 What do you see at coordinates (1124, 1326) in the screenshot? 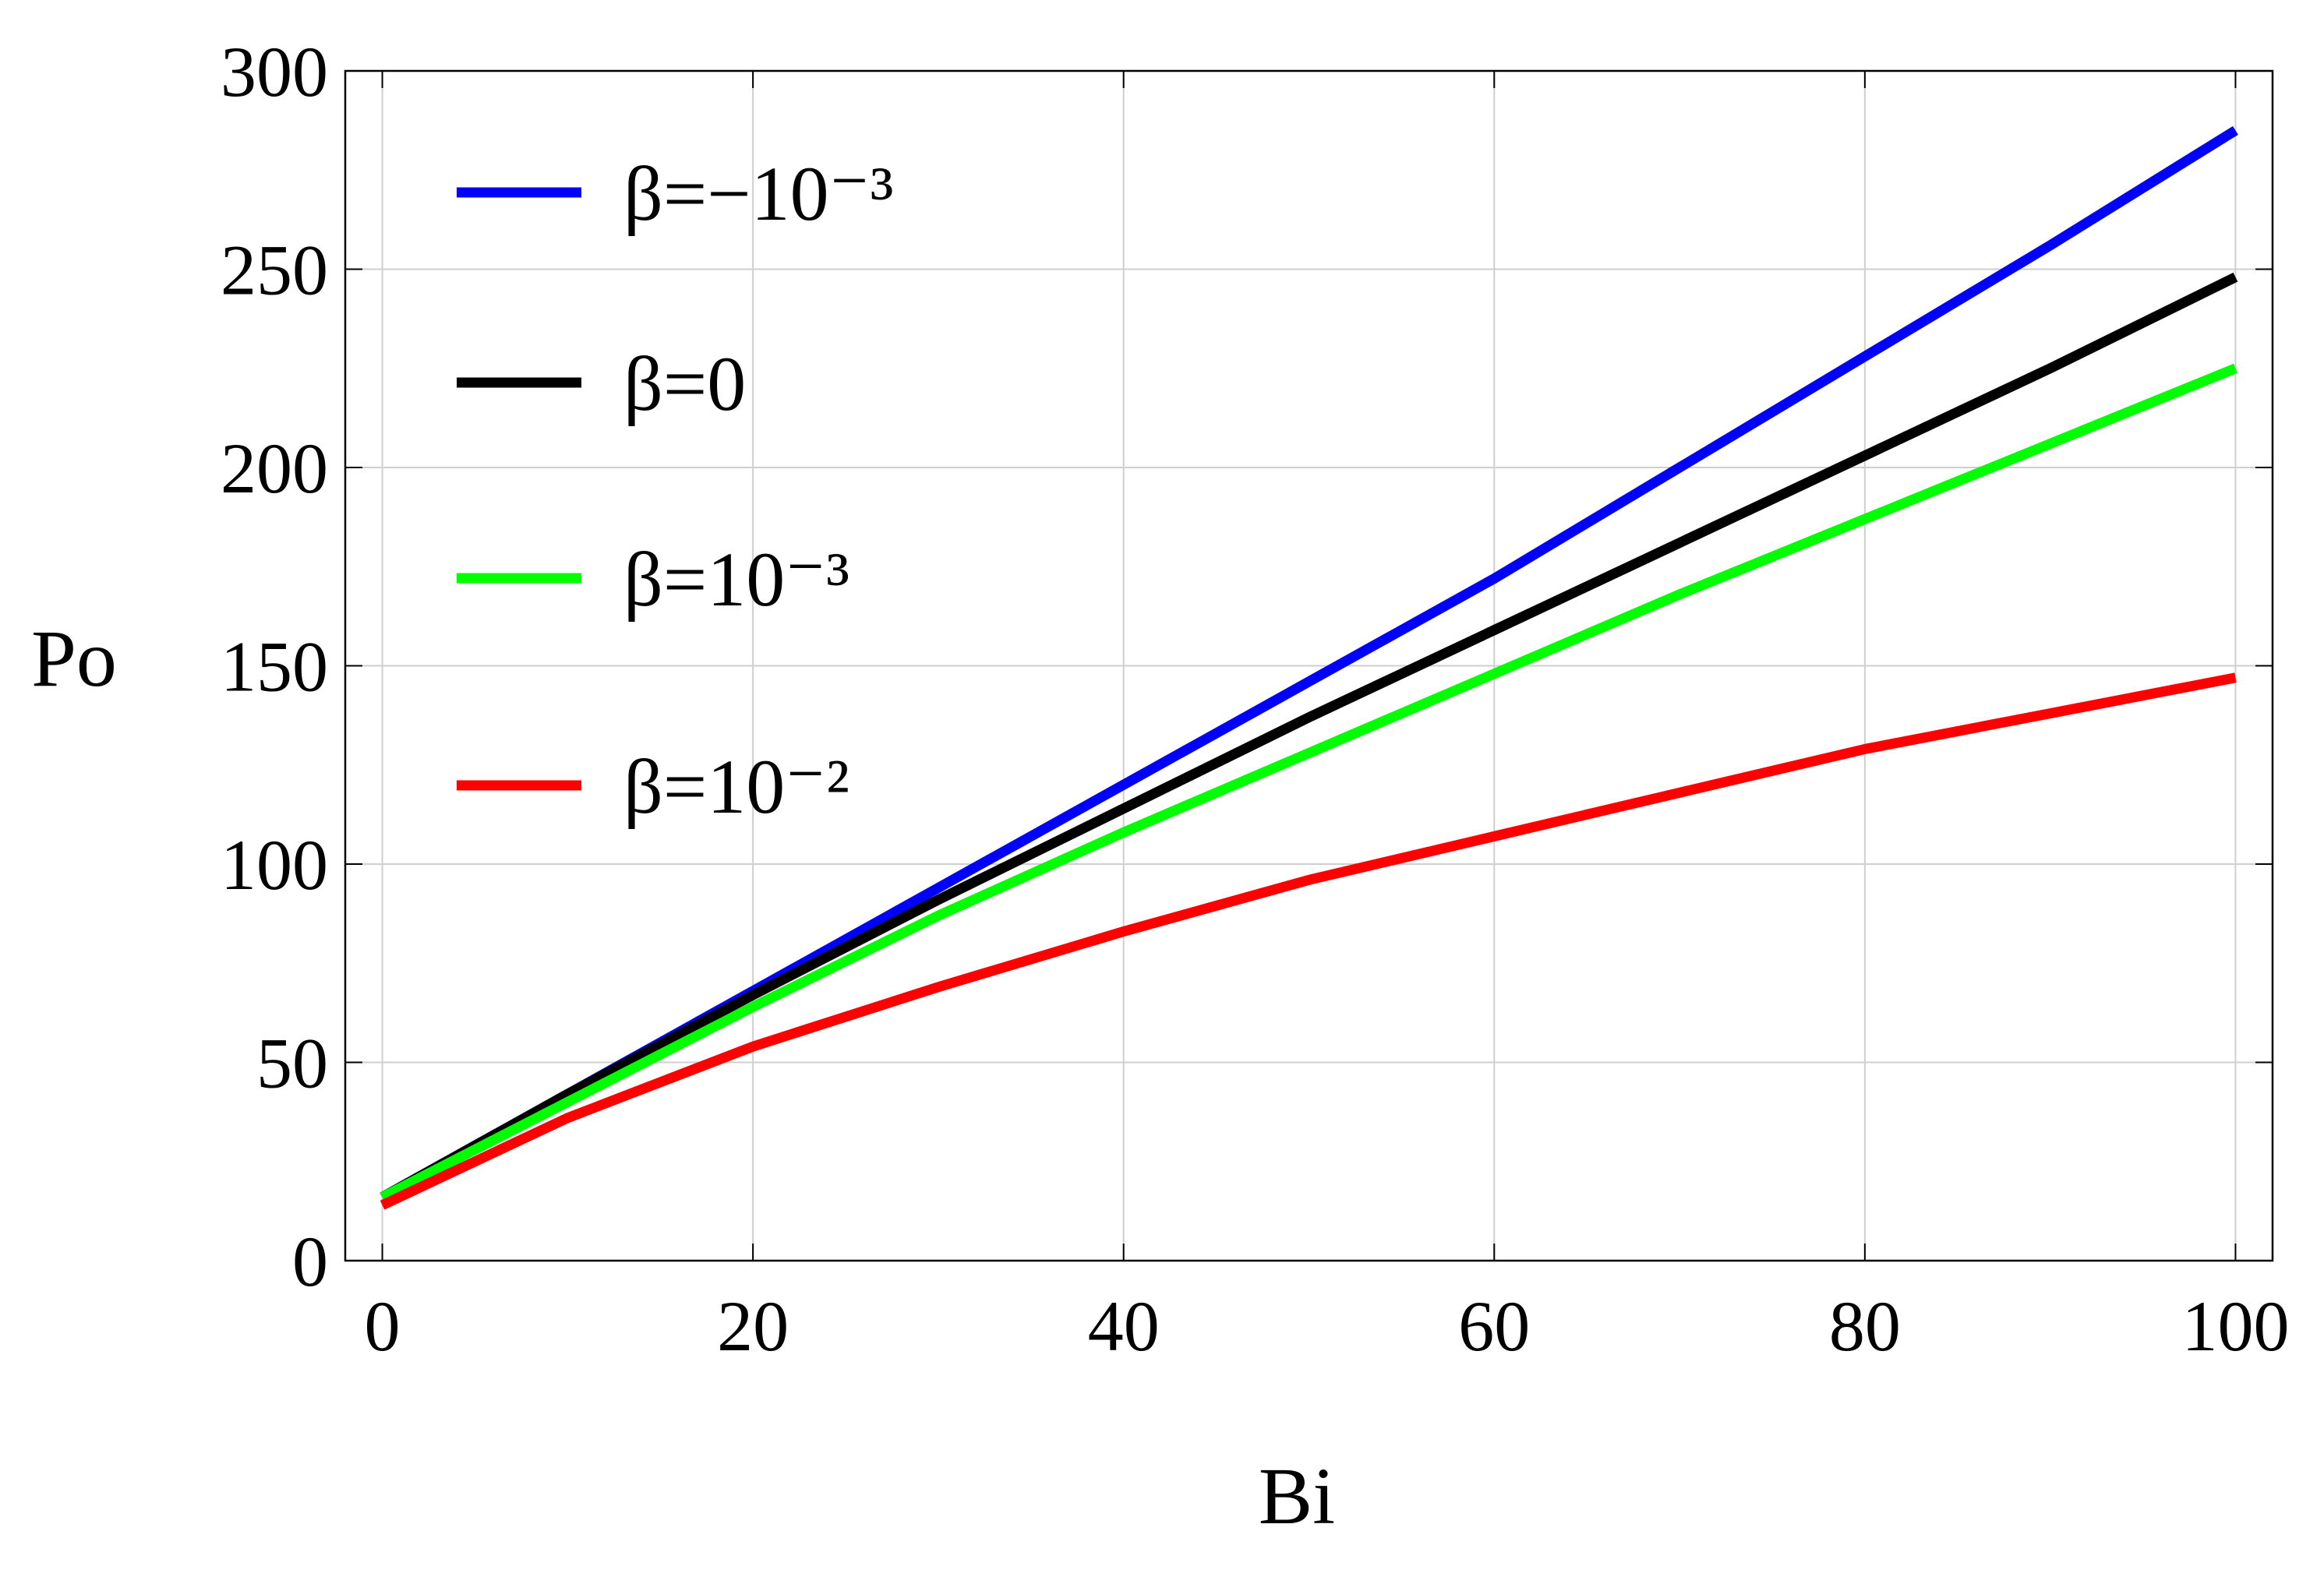
I see `x-tick-label: 40` at bounding box center [1124, 1326].